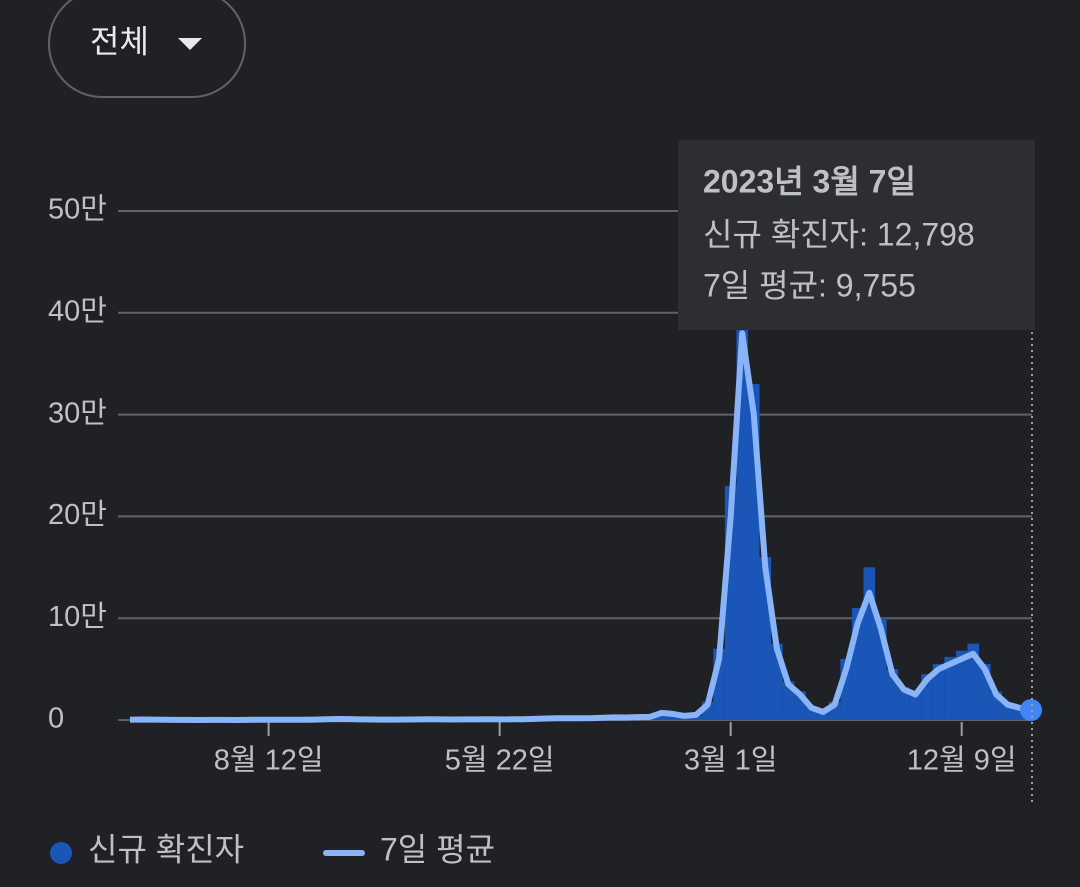 The height and width of the screenshot is (887, 1080). What do you see at coordinates (166, 849) in the screenshot?
I see `legend-label: 신규 확진자` at bounding box center [166, 849].